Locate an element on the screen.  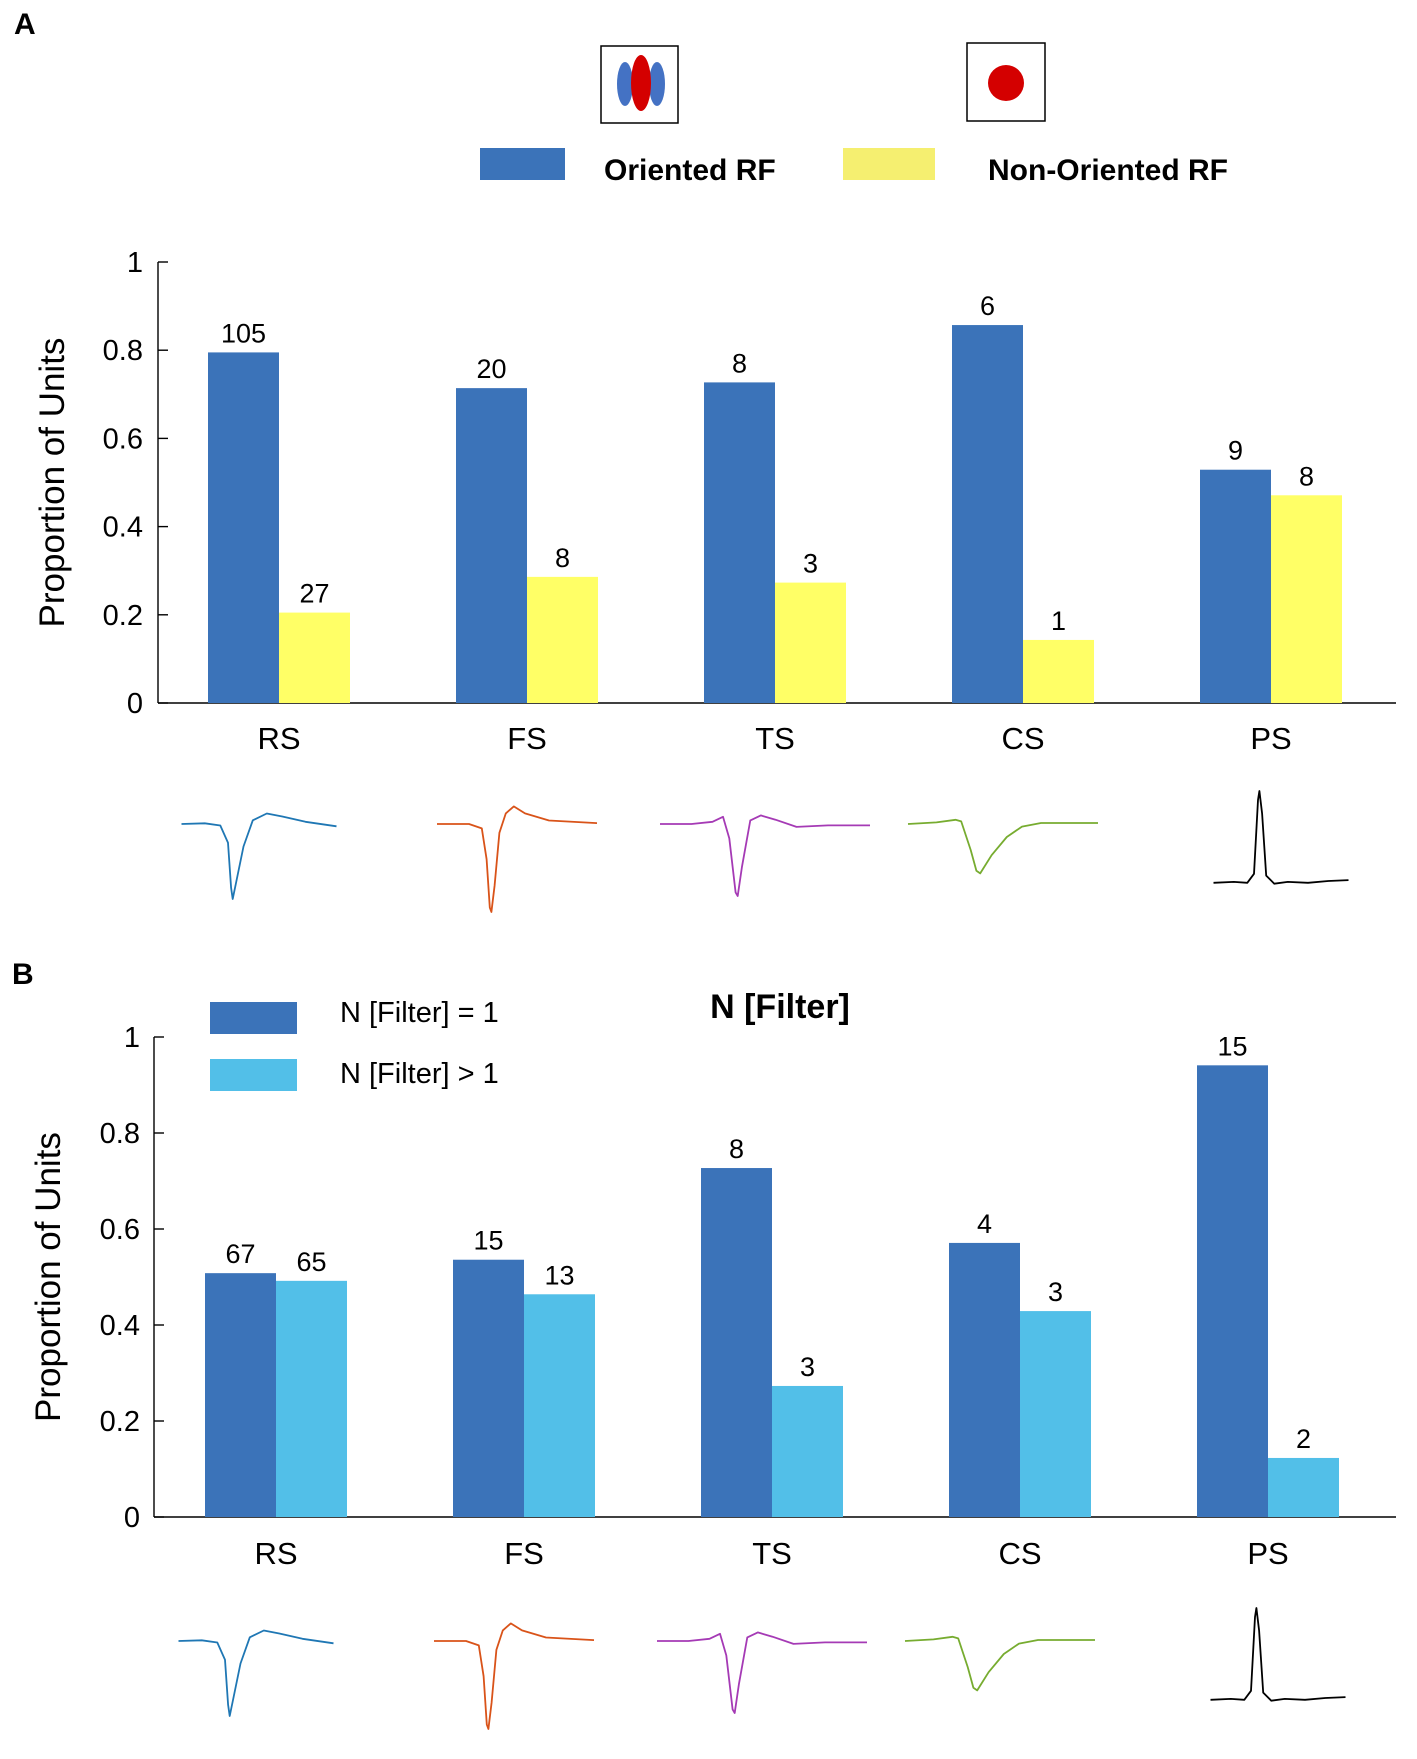
bar-count-label: 20 is located at coordinates (491, 369).